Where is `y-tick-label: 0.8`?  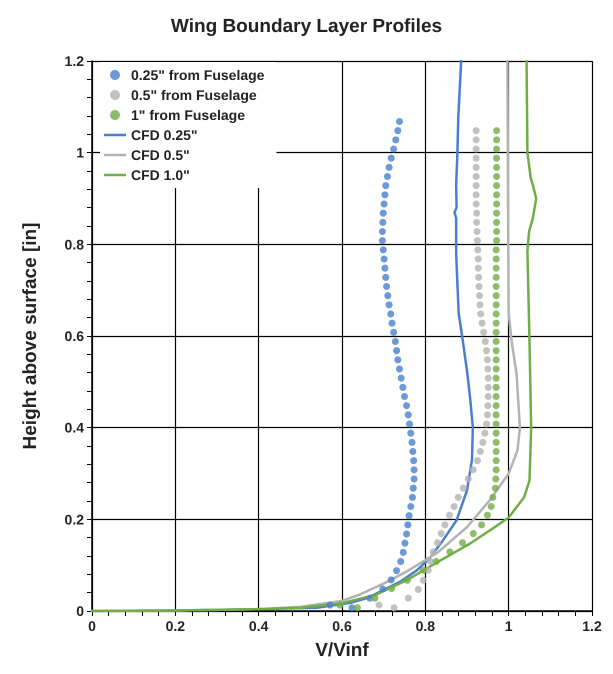 y-tick-label: 0.8 is located at coordinates (74, 244).